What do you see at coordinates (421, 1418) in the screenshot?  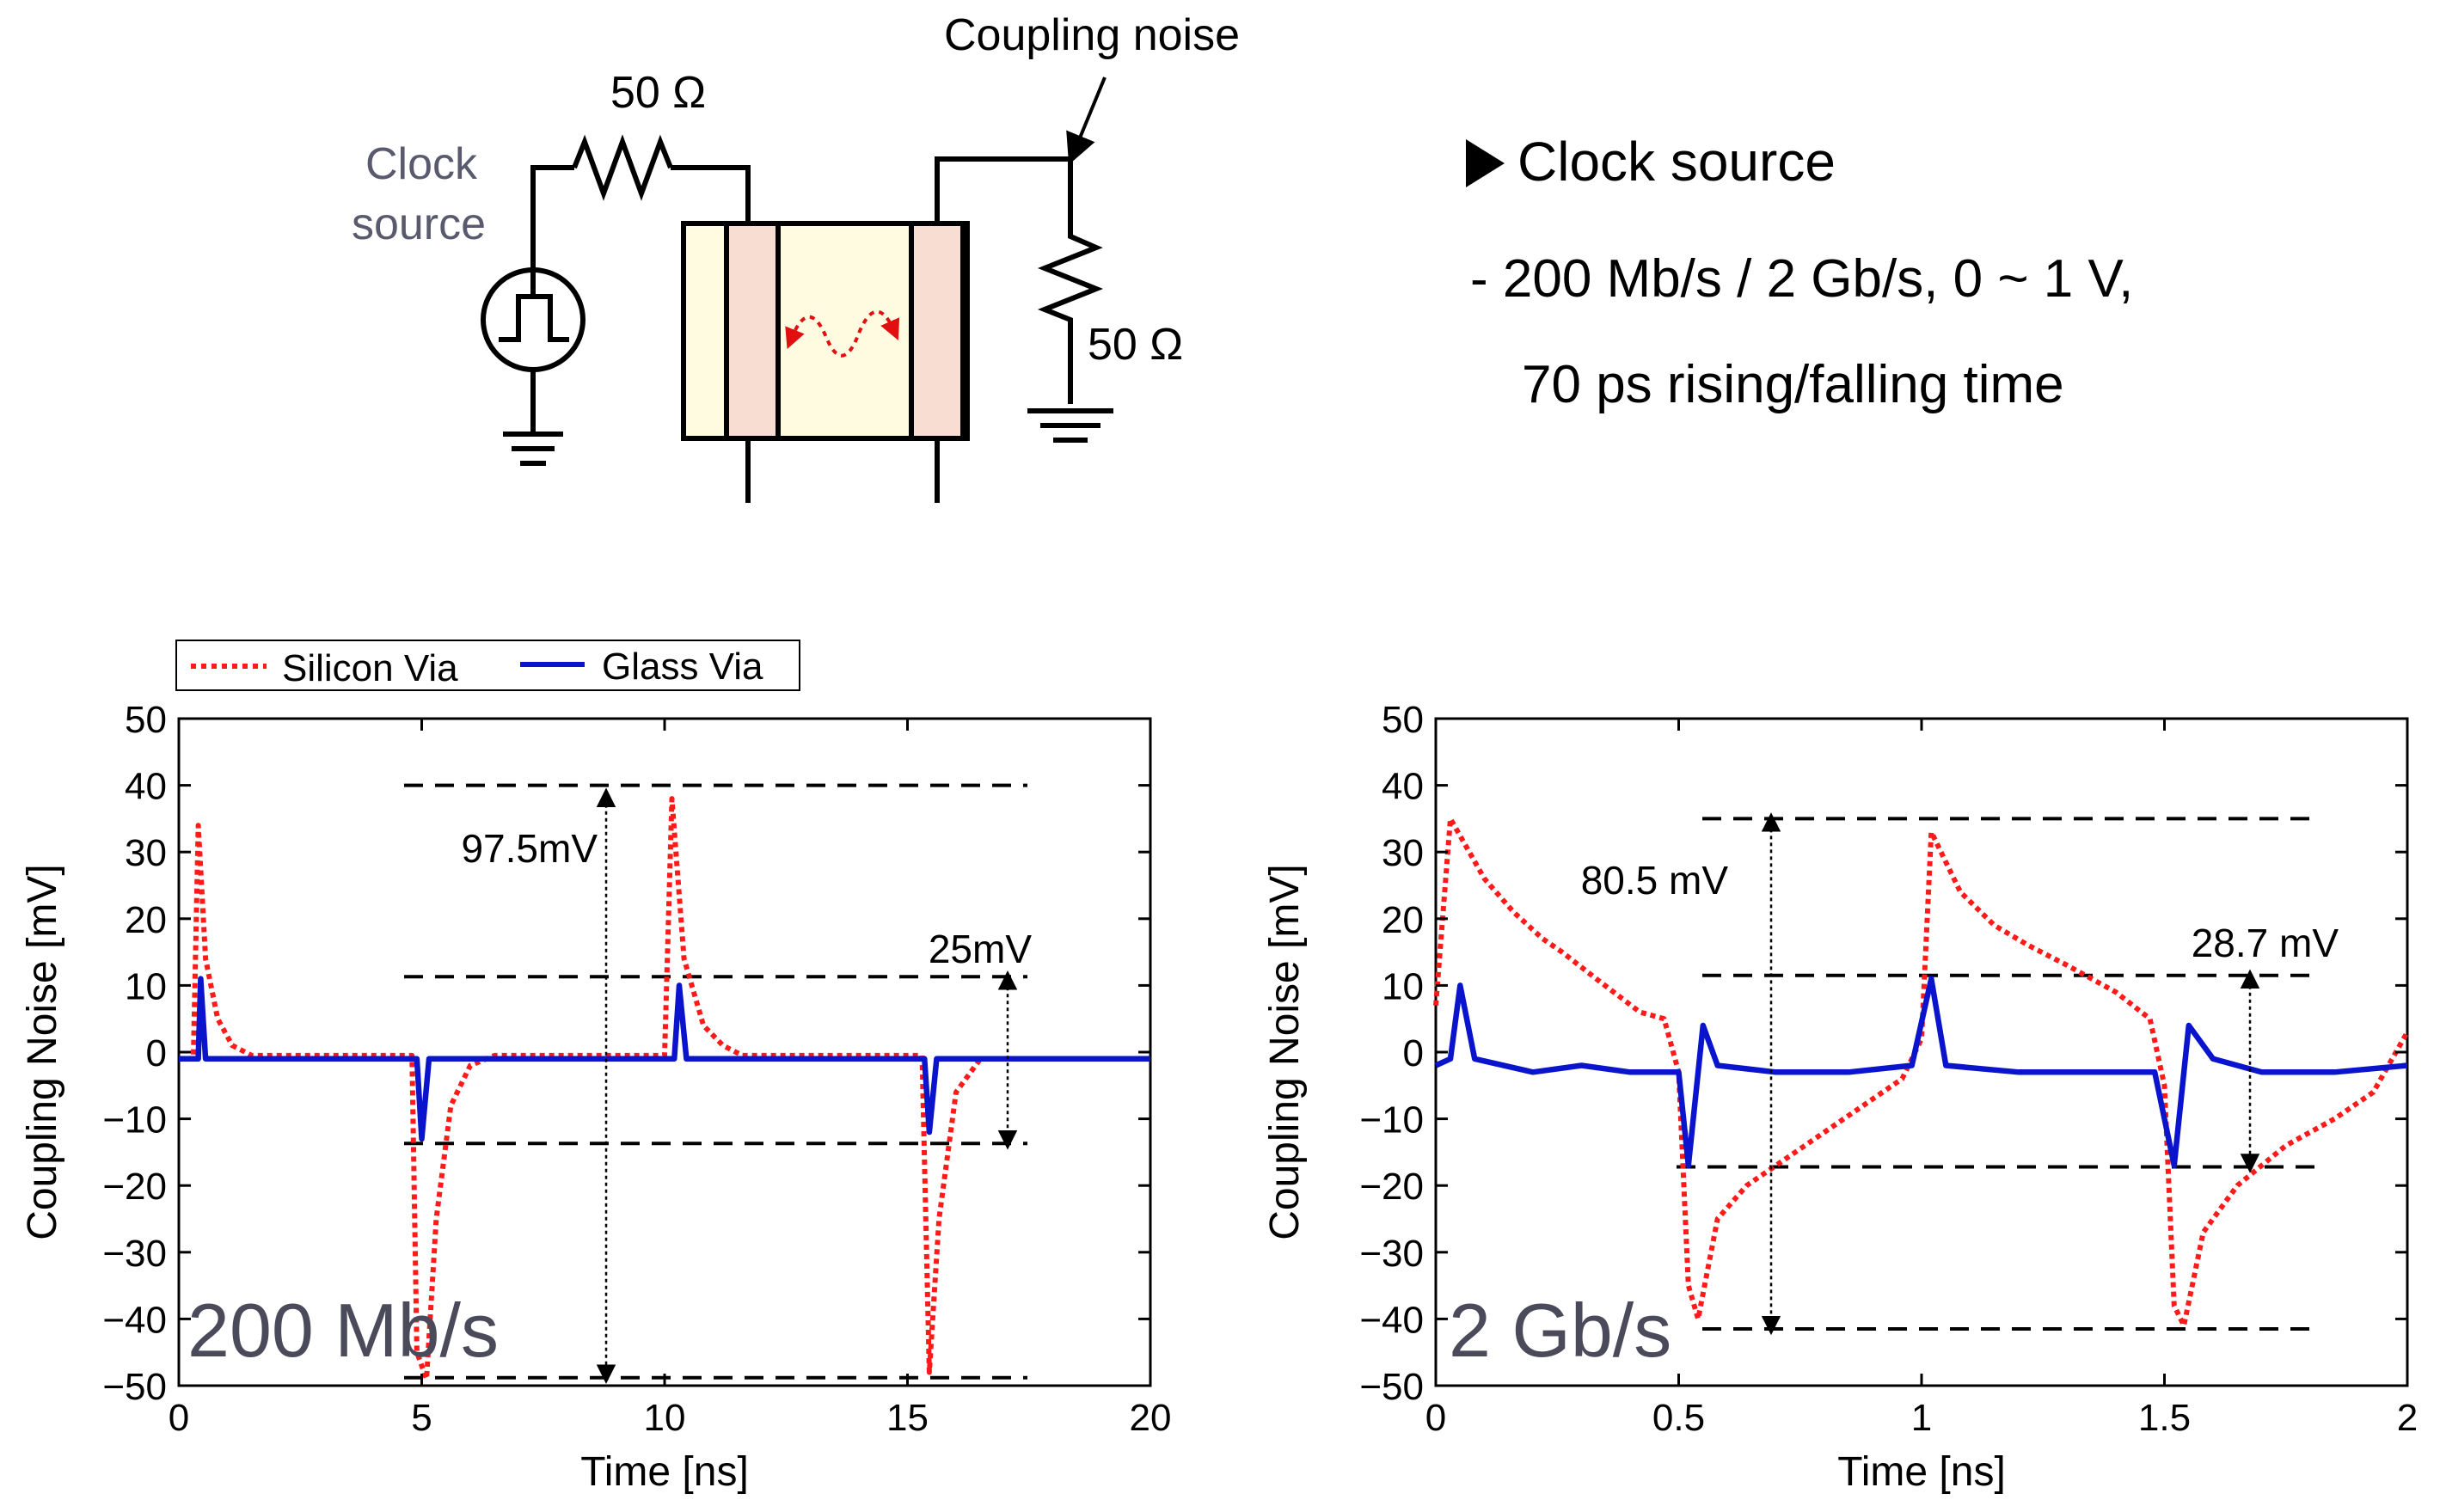 I see `x-tick-label: 5` at bounding box center [421, 1418].